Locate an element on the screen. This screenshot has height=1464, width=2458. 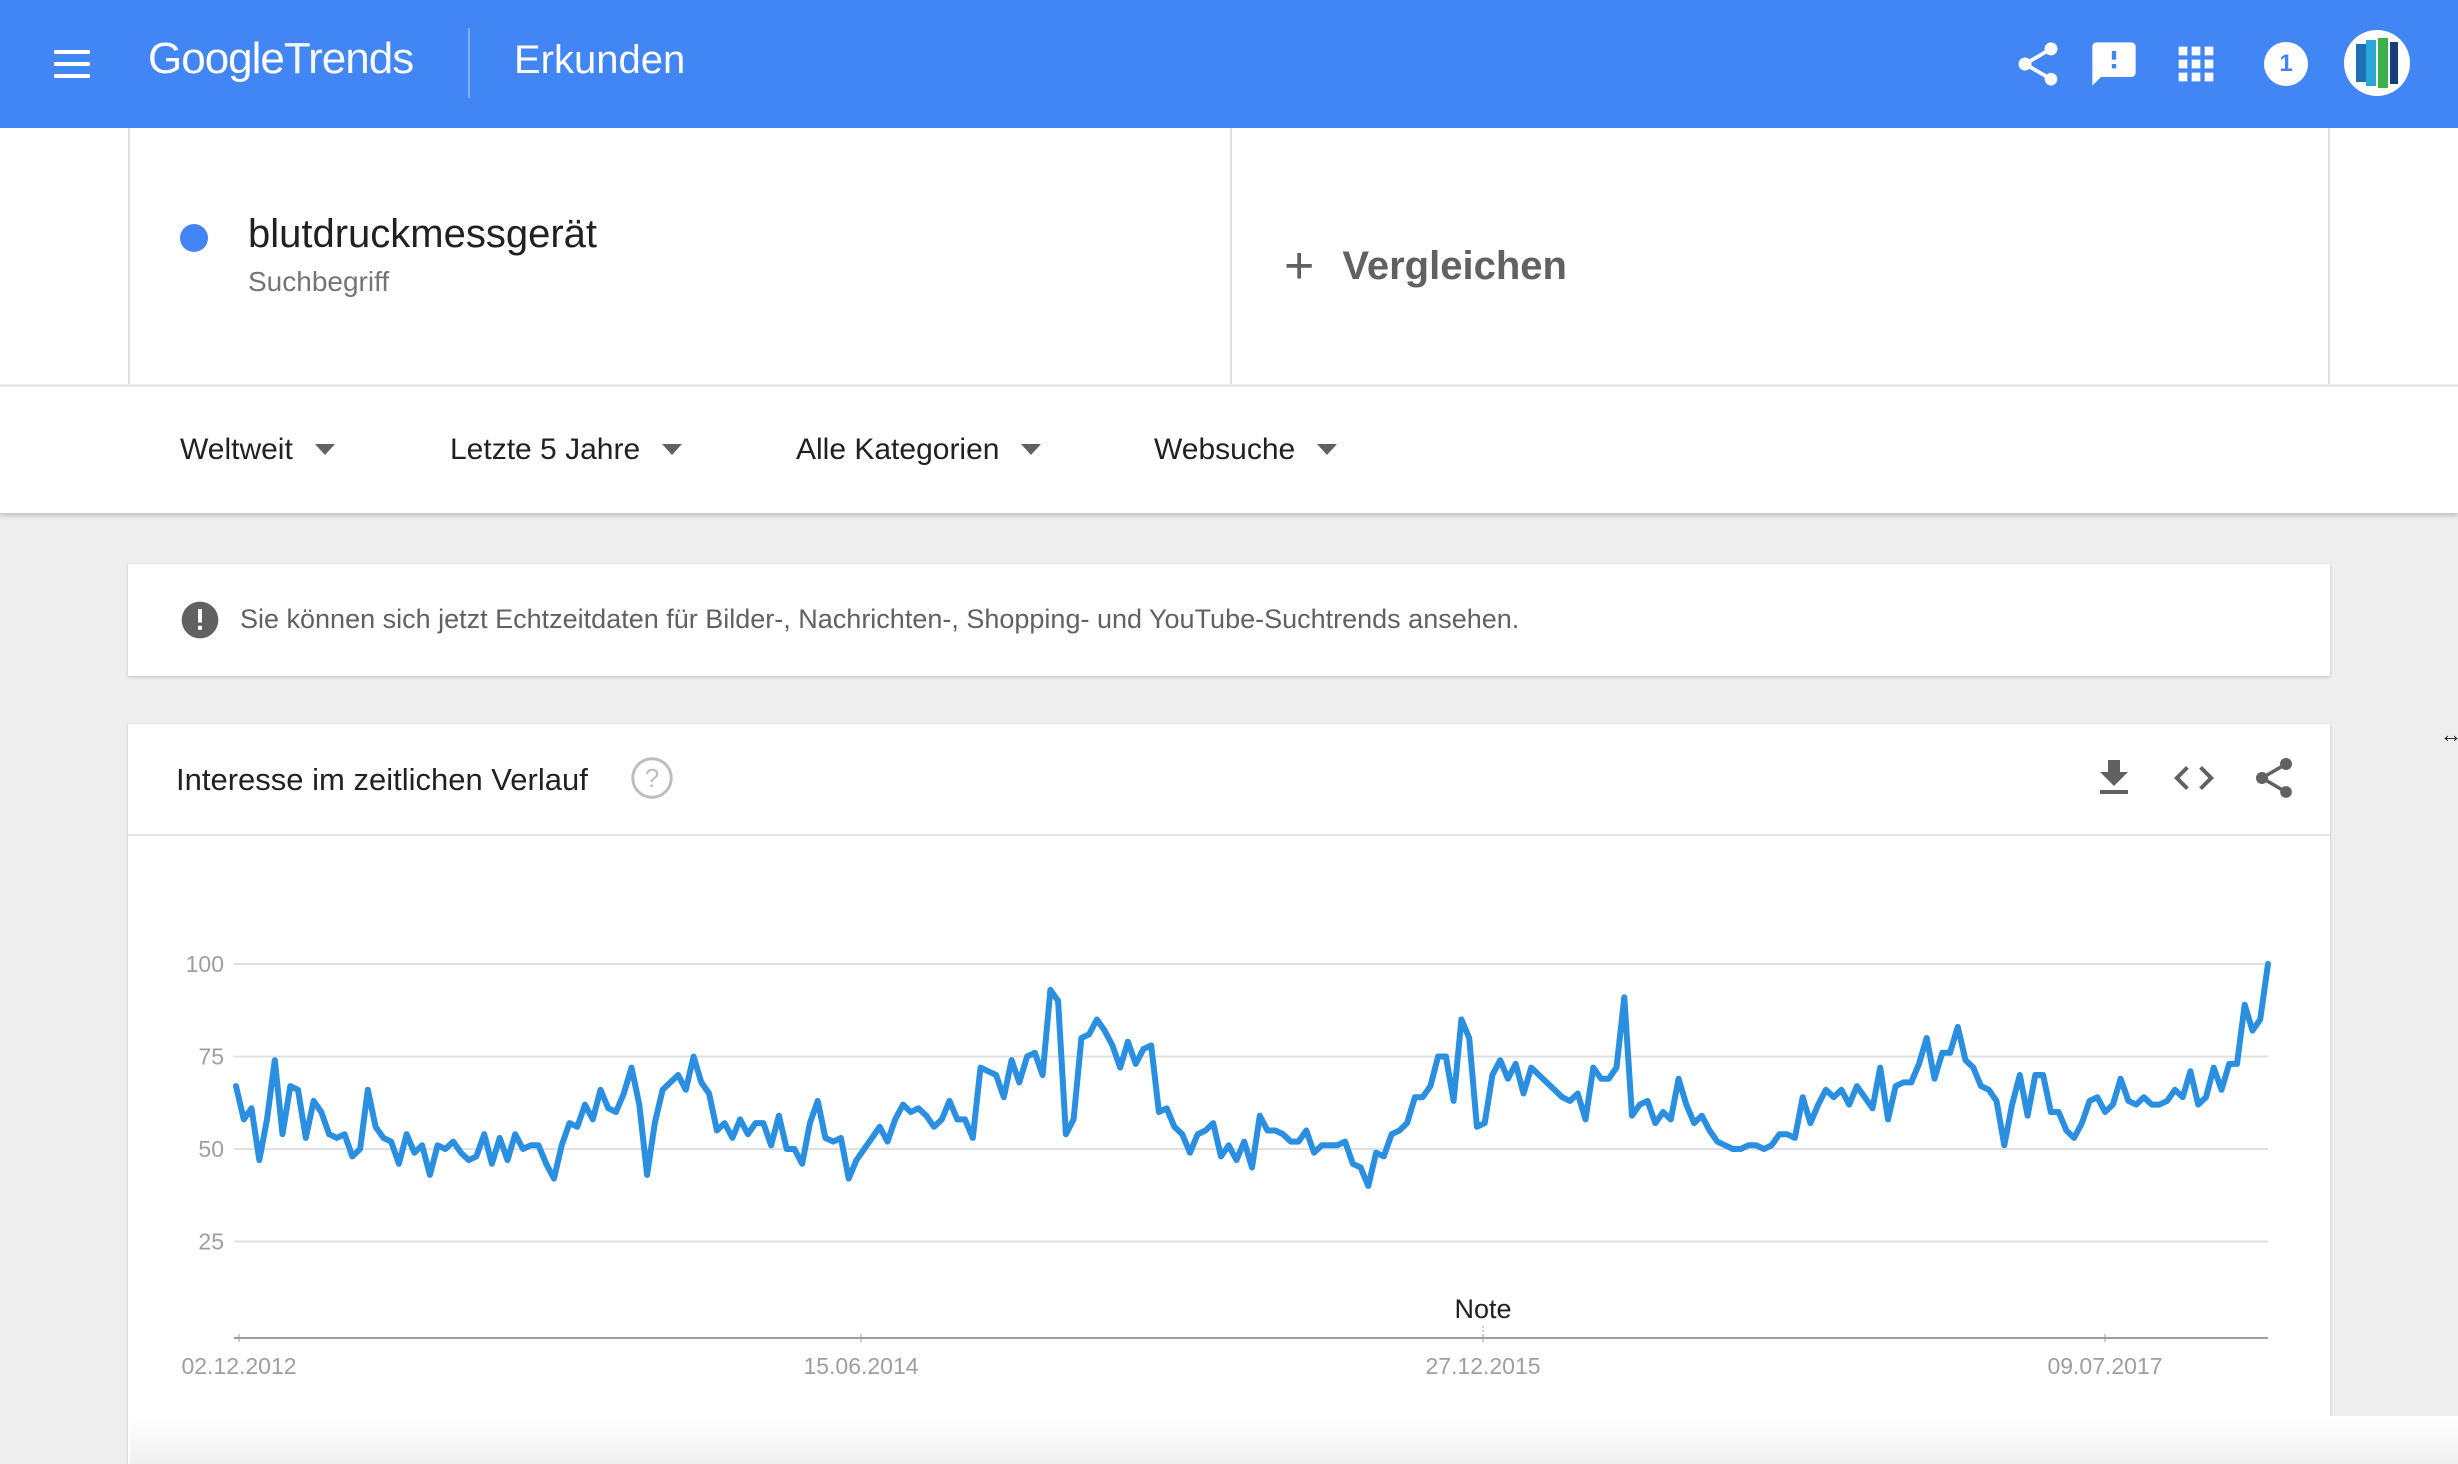
search-type-dropdown: Websuche is located at coordinates (1246, 450).